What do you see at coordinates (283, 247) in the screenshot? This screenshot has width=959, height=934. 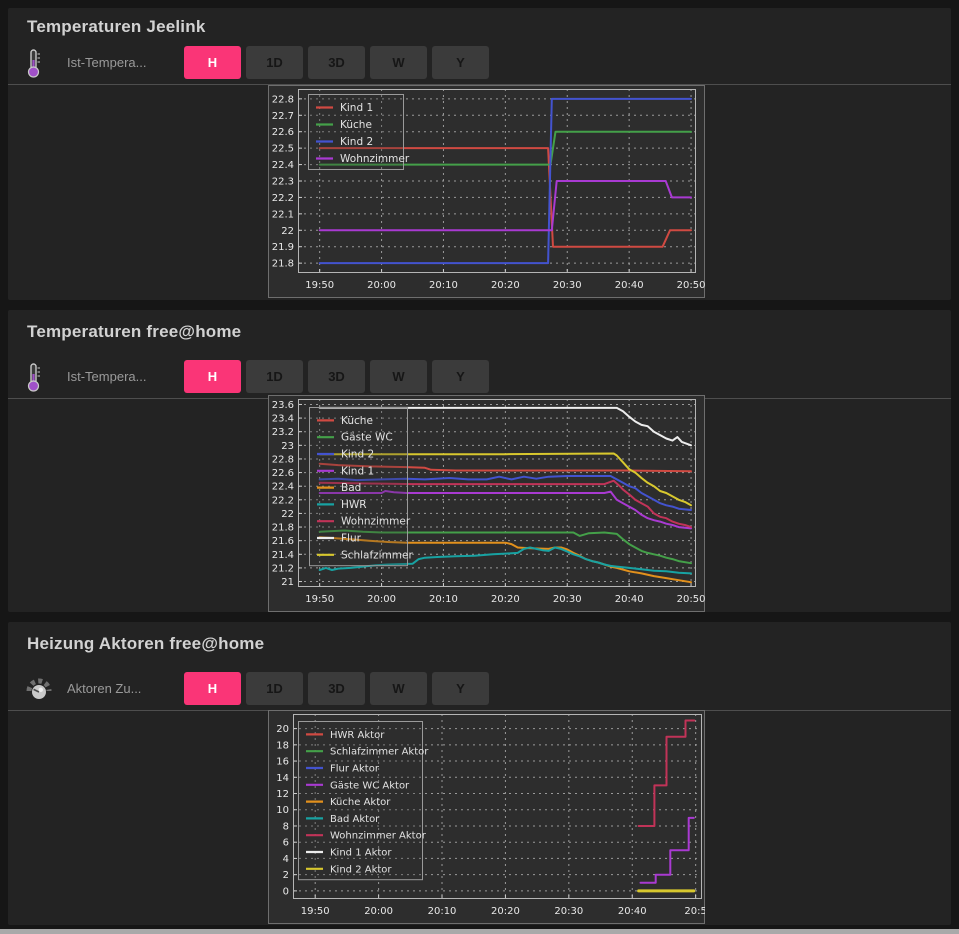 I see `svg-text: 21.9` at bounding box center [283, 247].